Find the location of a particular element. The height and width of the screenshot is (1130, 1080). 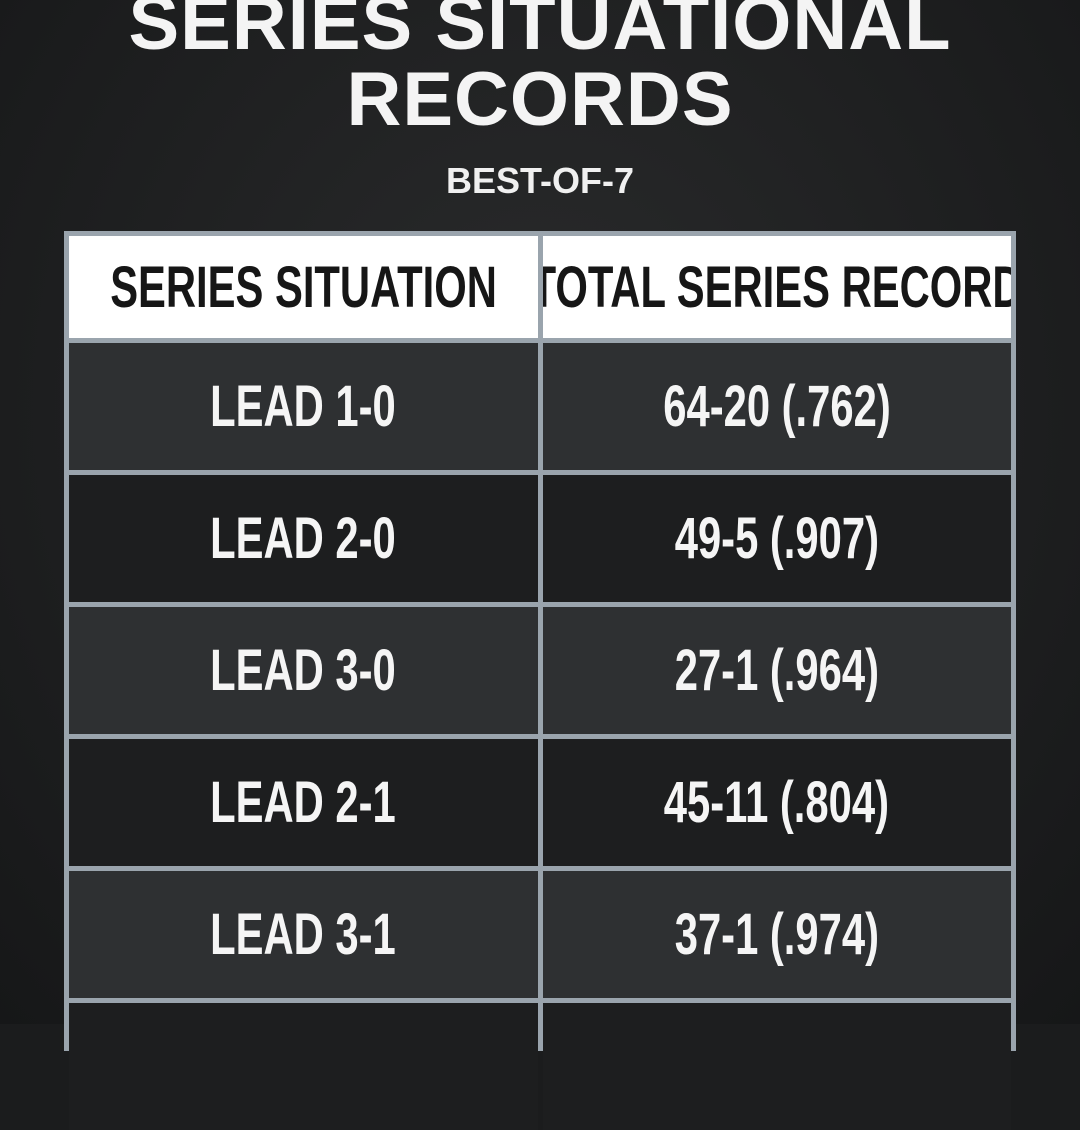

table-cell: LEAD 2-0 is located at coordinates (303, 538).